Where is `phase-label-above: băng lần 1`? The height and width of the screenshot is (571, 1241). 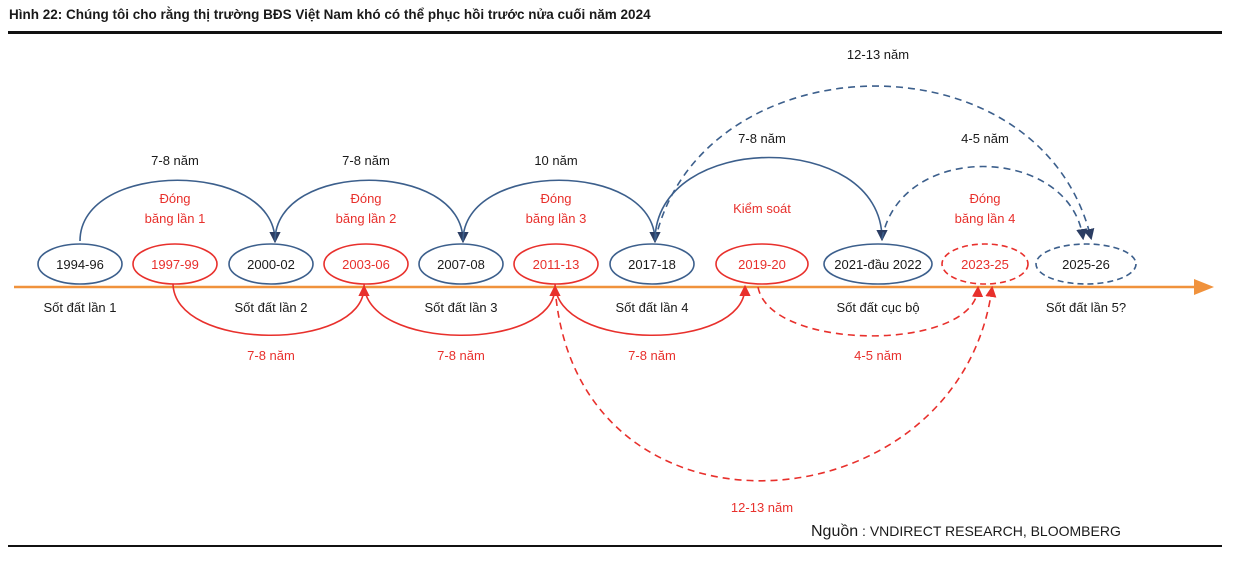 phase-label-above: băng lần 1 is located at coordinates (175, 218).